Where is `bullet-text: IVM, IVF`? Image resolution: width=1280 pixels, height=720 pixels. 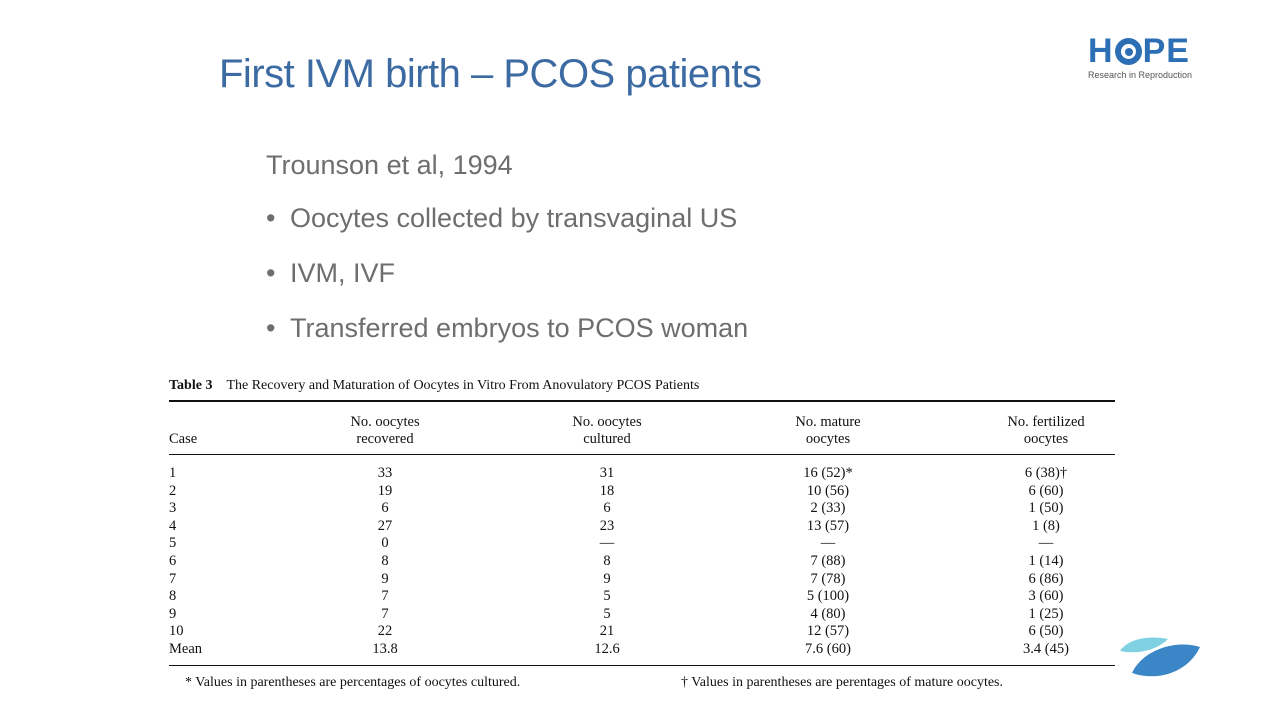 bullet-text: IVM, IVF is located at coordinates (343, 273).